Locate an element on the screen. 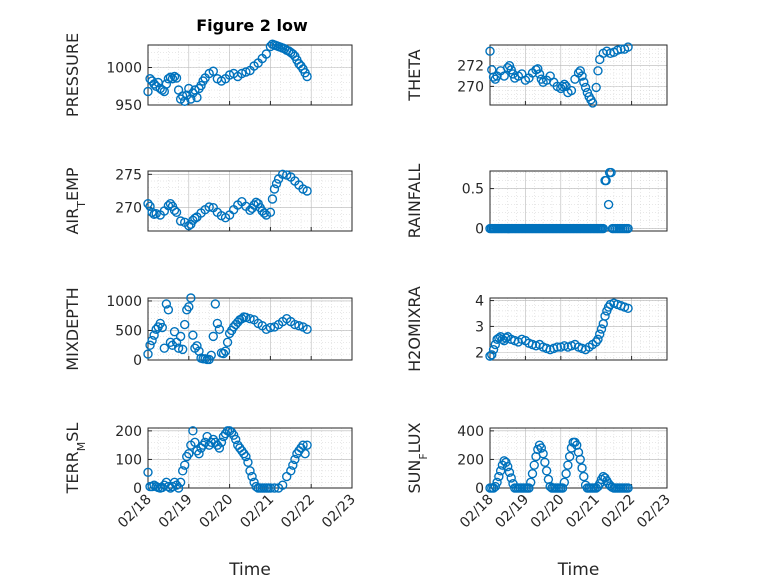 The image size is (778, 583). ylabel-7: TERRMSL is located at coordinates (75, 459).